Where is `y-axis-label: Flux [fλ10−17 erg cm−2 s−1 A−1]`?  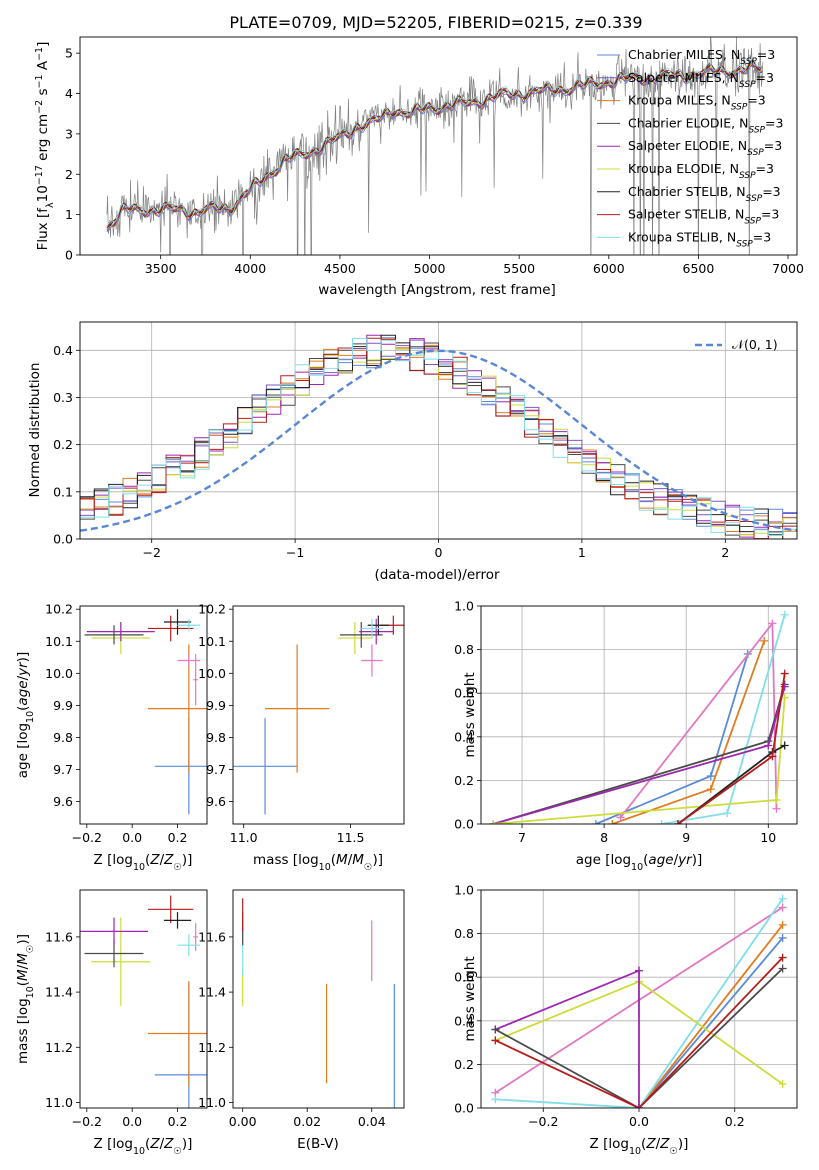
y-axis-label: Flux [fλ10−17 erg cm−2 s−1 A−1] is located at coordinates (45, 146).